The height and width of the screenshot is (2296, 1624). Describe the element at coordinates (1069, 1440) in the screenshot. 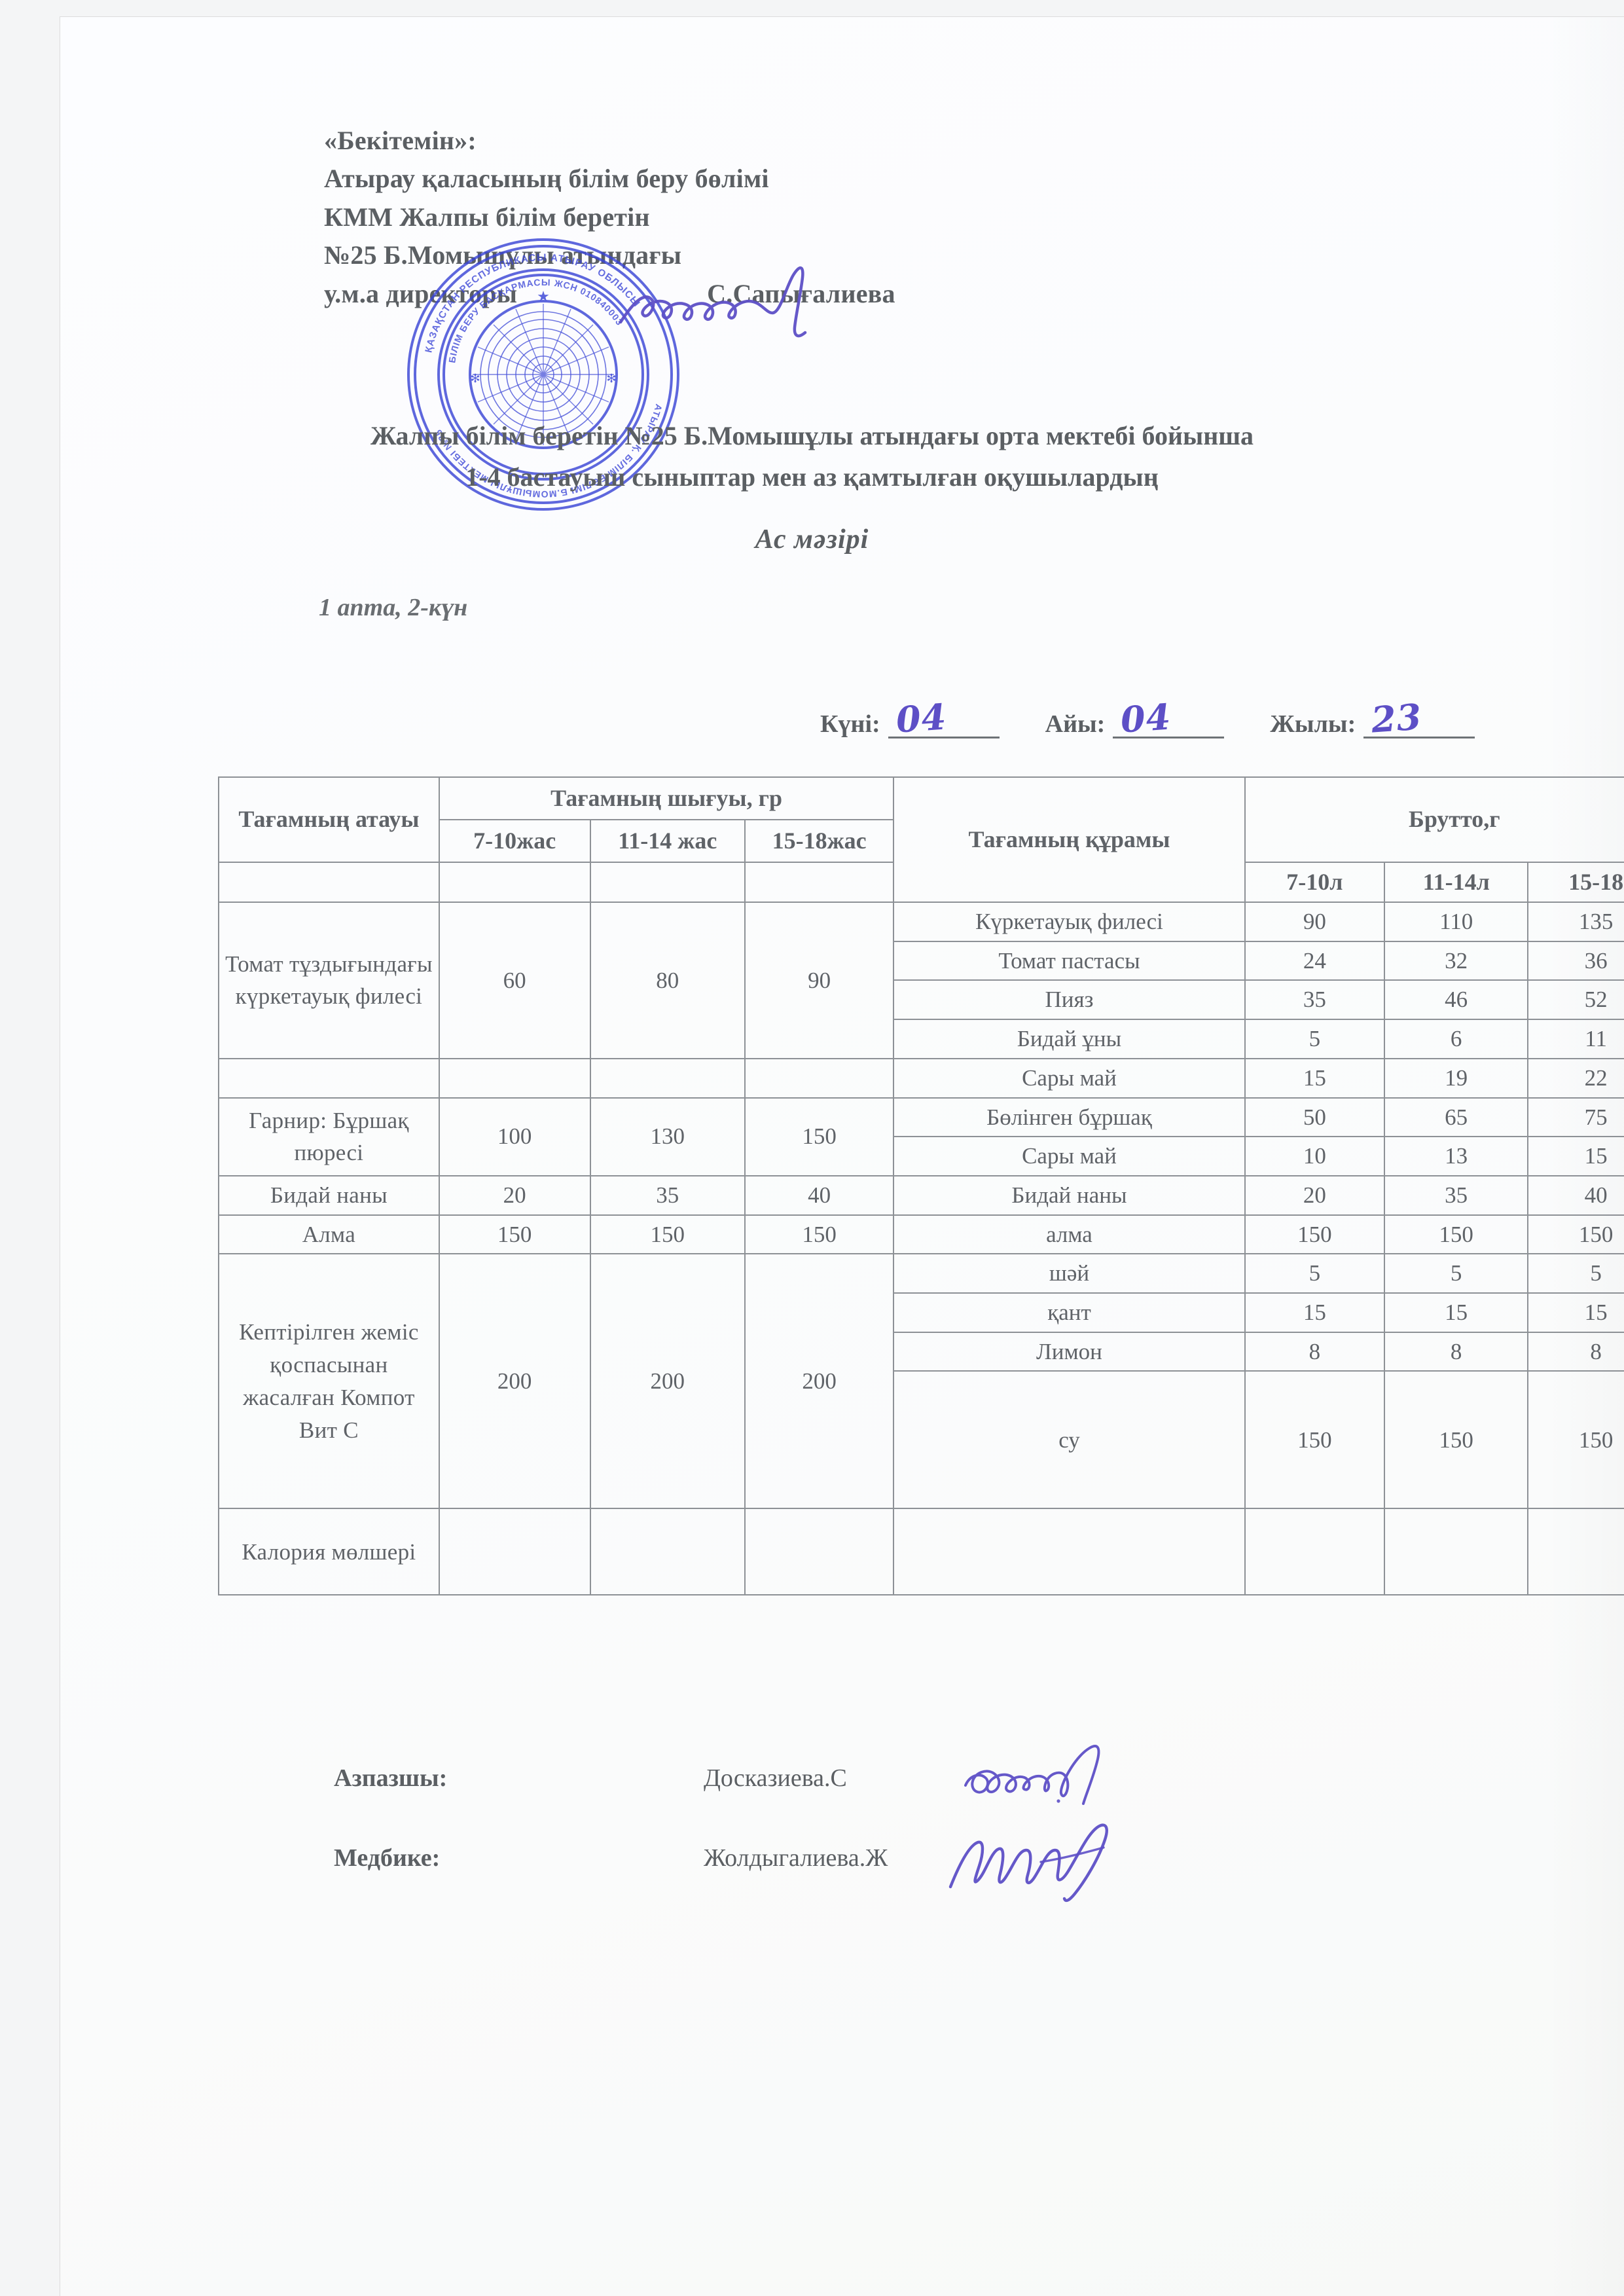

I see `ingredient-name: су` at that location.